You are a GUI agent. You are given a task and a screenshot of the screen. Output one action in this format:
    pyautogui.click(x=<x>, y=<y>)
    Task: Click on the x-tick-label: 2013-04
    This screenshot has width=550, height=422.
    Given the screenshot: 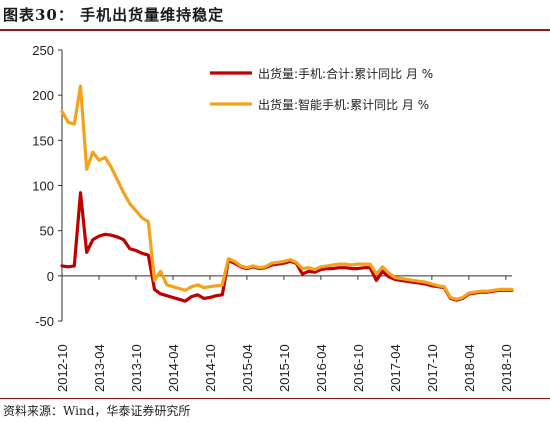 What is the action you would take?
    pyautogui.click(x=99, y=368)
    